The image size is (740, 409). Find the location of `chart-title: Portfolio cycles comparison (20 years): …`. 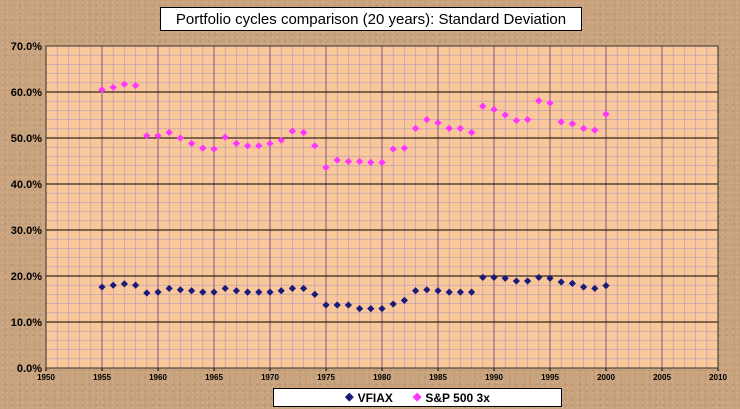

chart-title: Portfolio cycles comparison (20 years): … is located at coordinates (371, 19).